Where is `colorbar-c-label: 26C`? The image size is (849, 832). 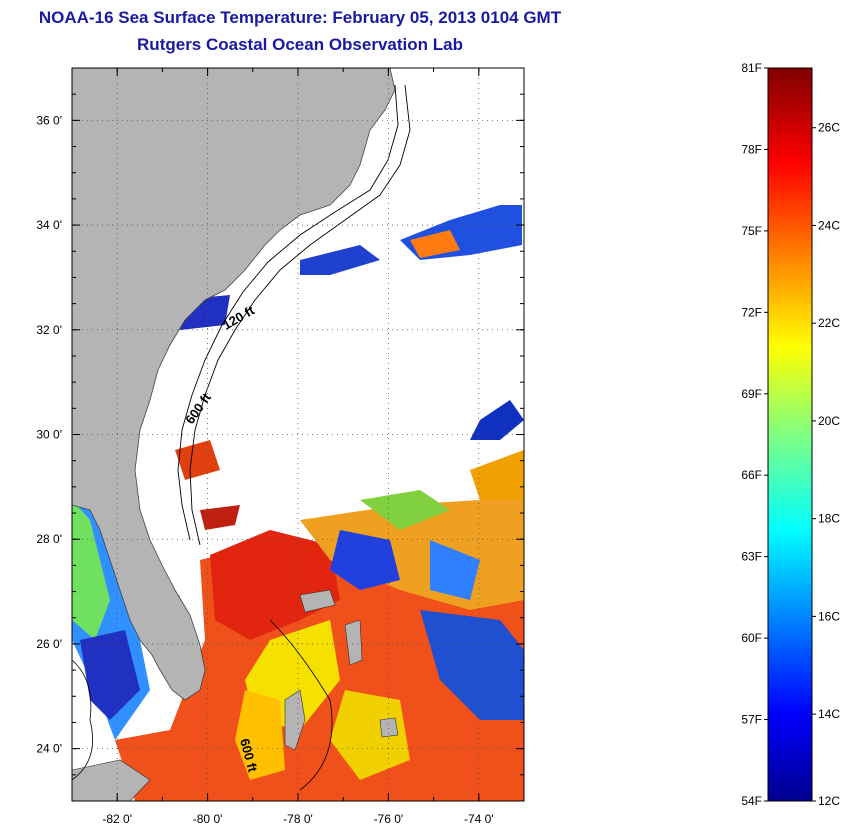 colorbar-c-label: 26C is located at coordinates (829, 128).